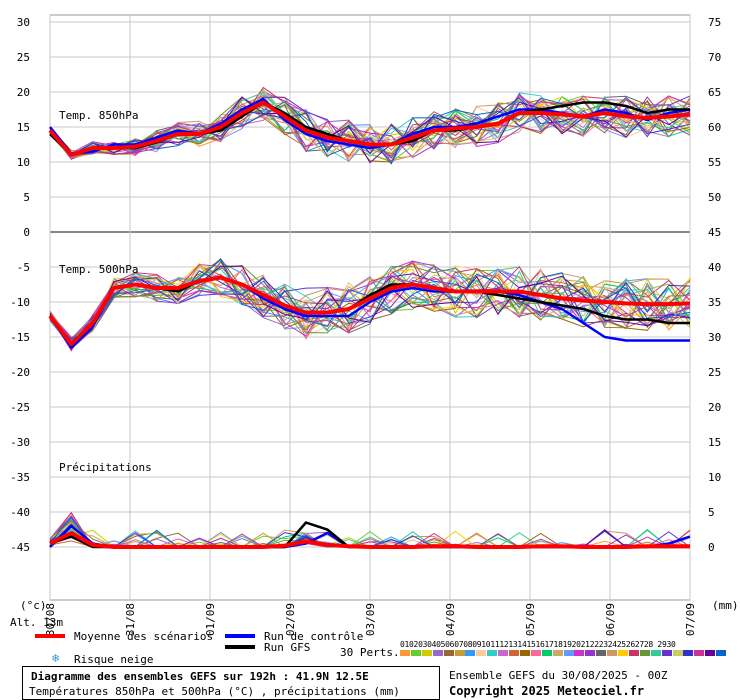  Describe the element at coordinates (714, 232) in the screenshot. I see `right-tick-label: 45` at that location.